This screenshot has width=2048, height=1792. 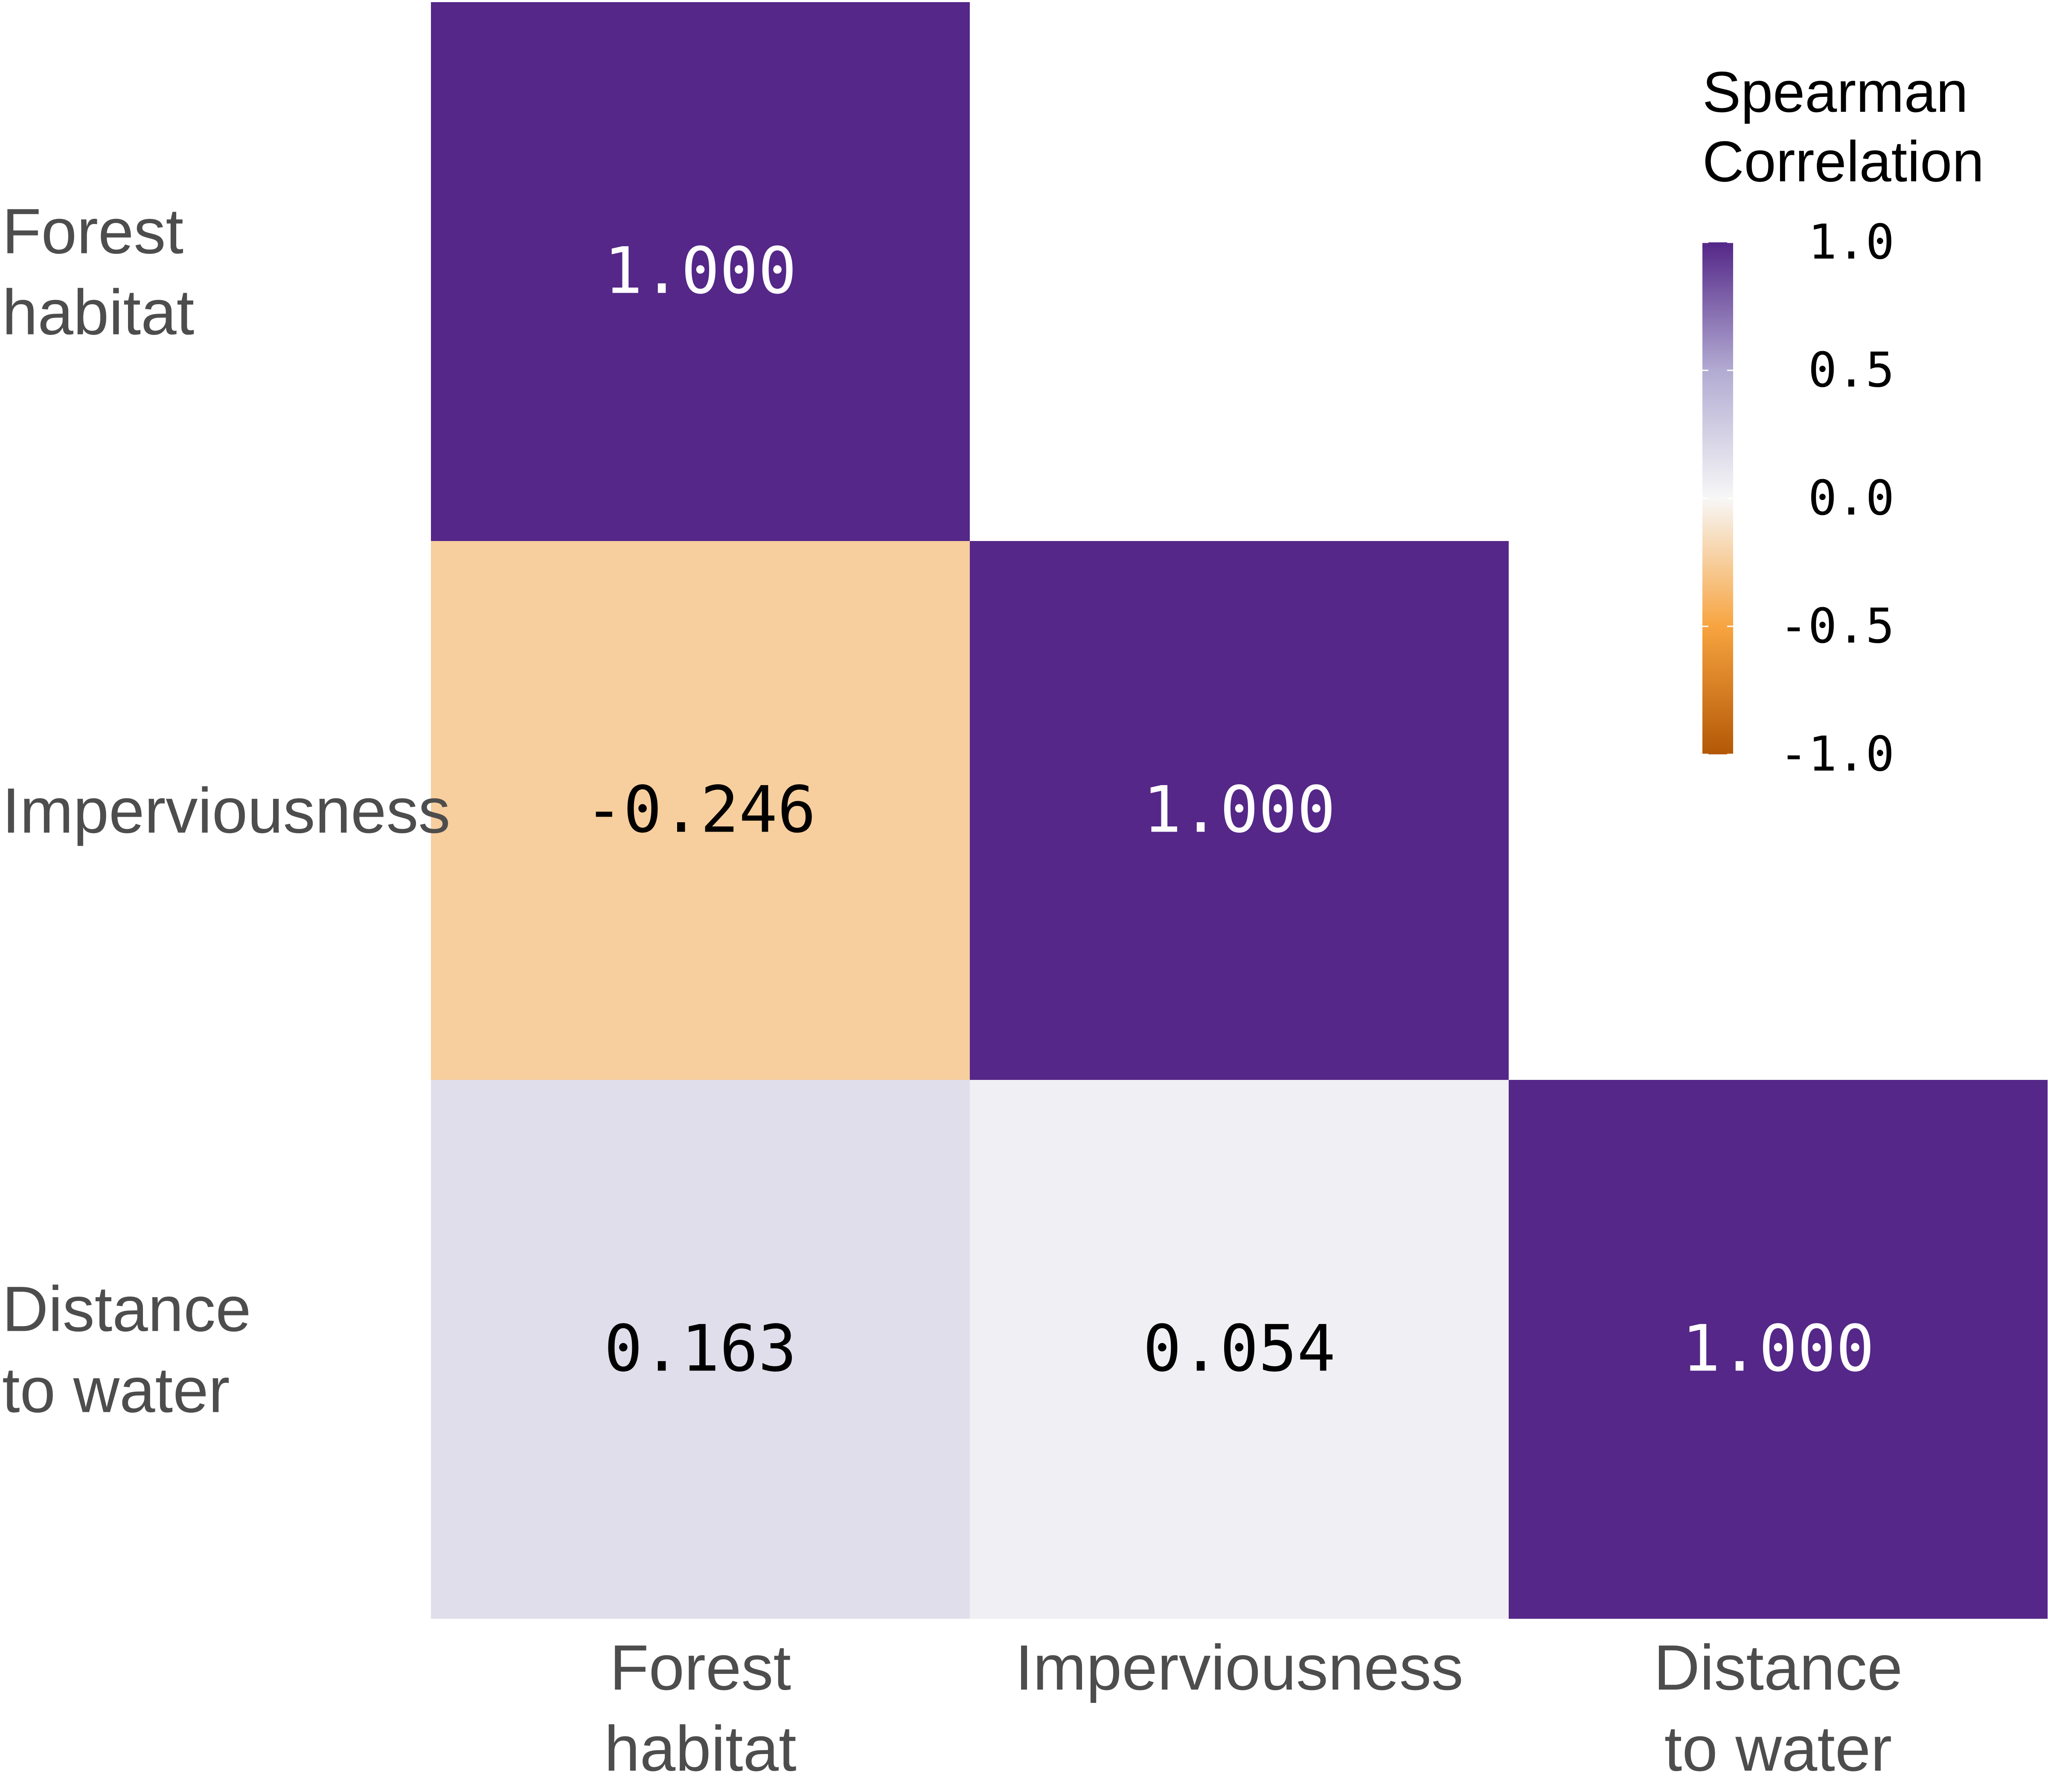 I want to click on heatmap-cell-r2-c1, so click(x=1239, y=1349).